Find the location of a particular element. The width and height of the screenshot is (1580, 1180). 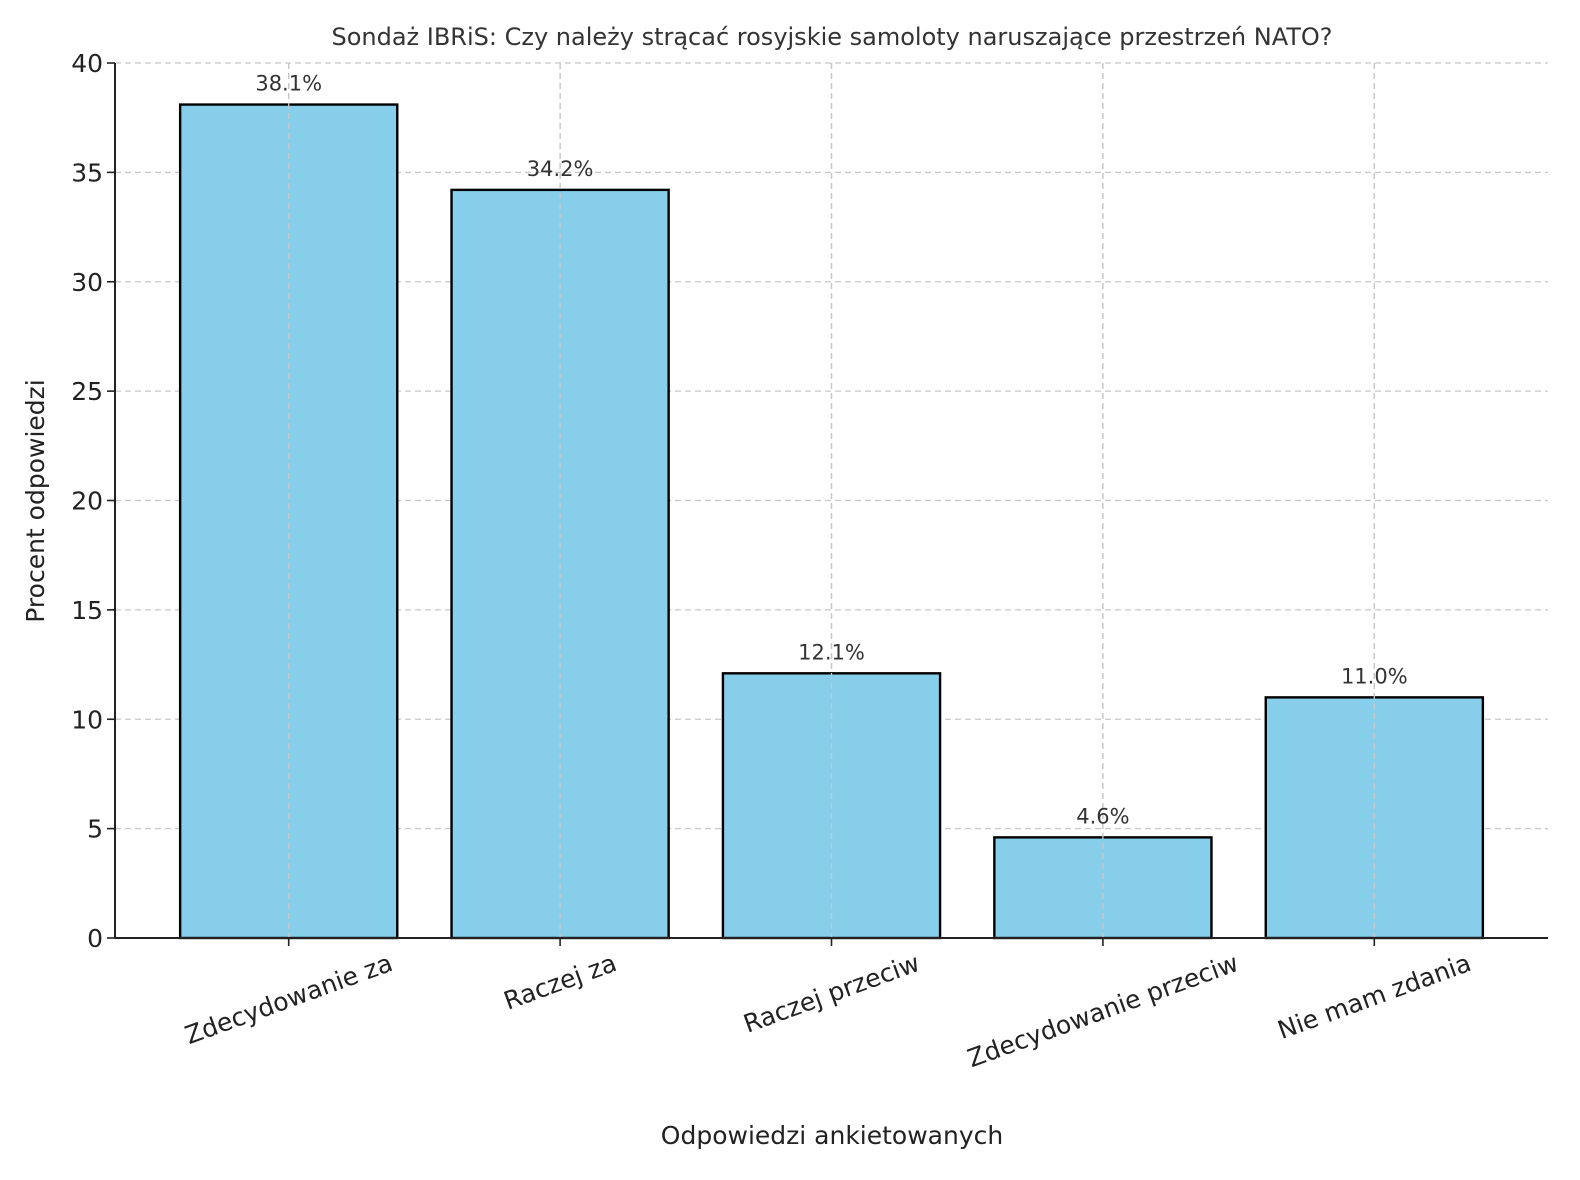

data-label: 11.0% is located at coordinates (1374, 676).